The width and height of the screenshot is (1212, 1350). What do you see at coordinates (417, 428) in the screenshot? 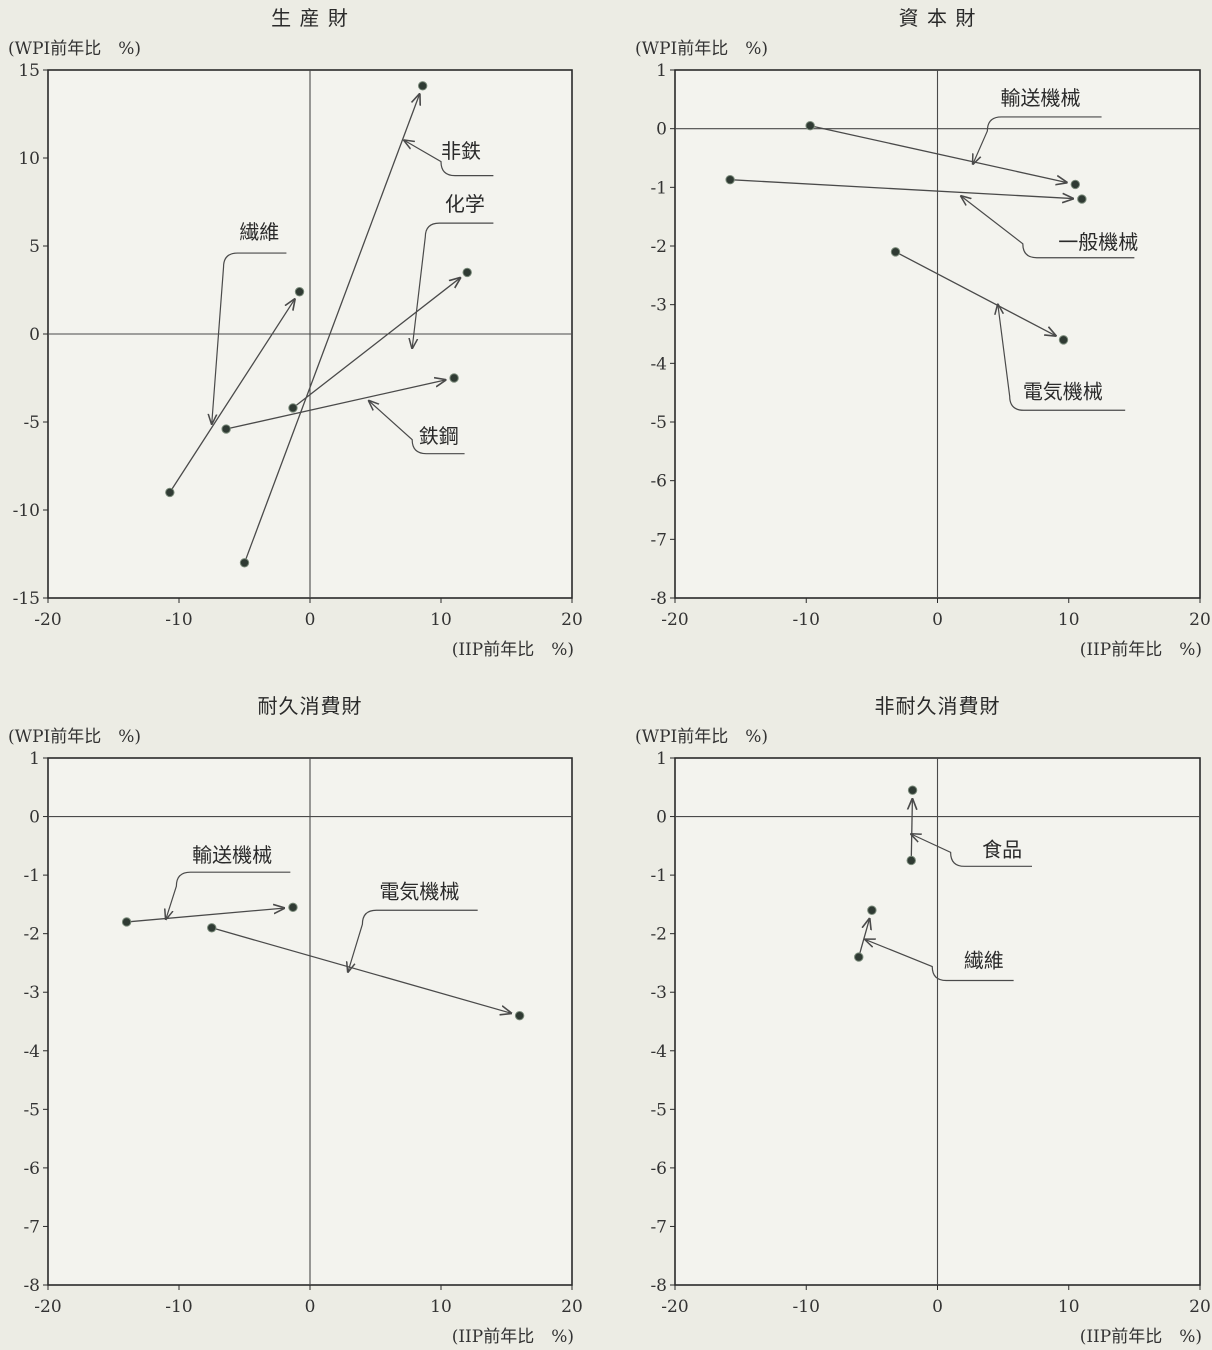
I see `callout-leader-鉄鋼` at bounding box center [417, 428].